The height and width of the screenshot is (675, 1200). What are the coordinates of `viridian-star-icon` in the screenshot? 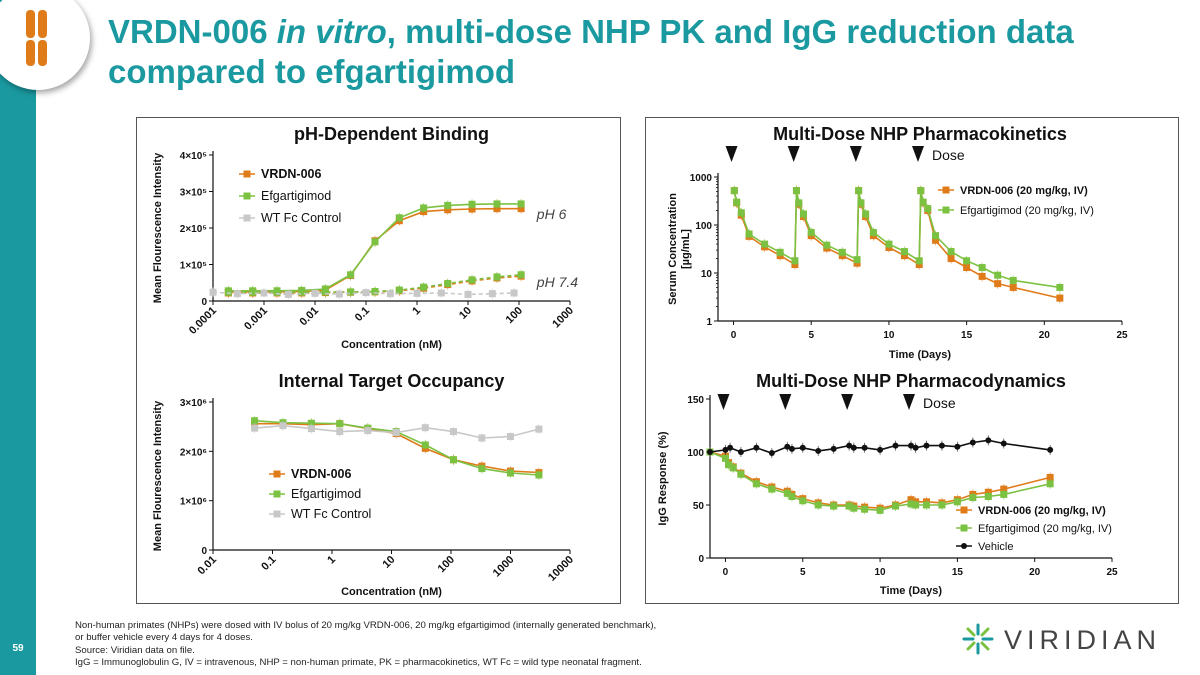 It's located at (978, 639).